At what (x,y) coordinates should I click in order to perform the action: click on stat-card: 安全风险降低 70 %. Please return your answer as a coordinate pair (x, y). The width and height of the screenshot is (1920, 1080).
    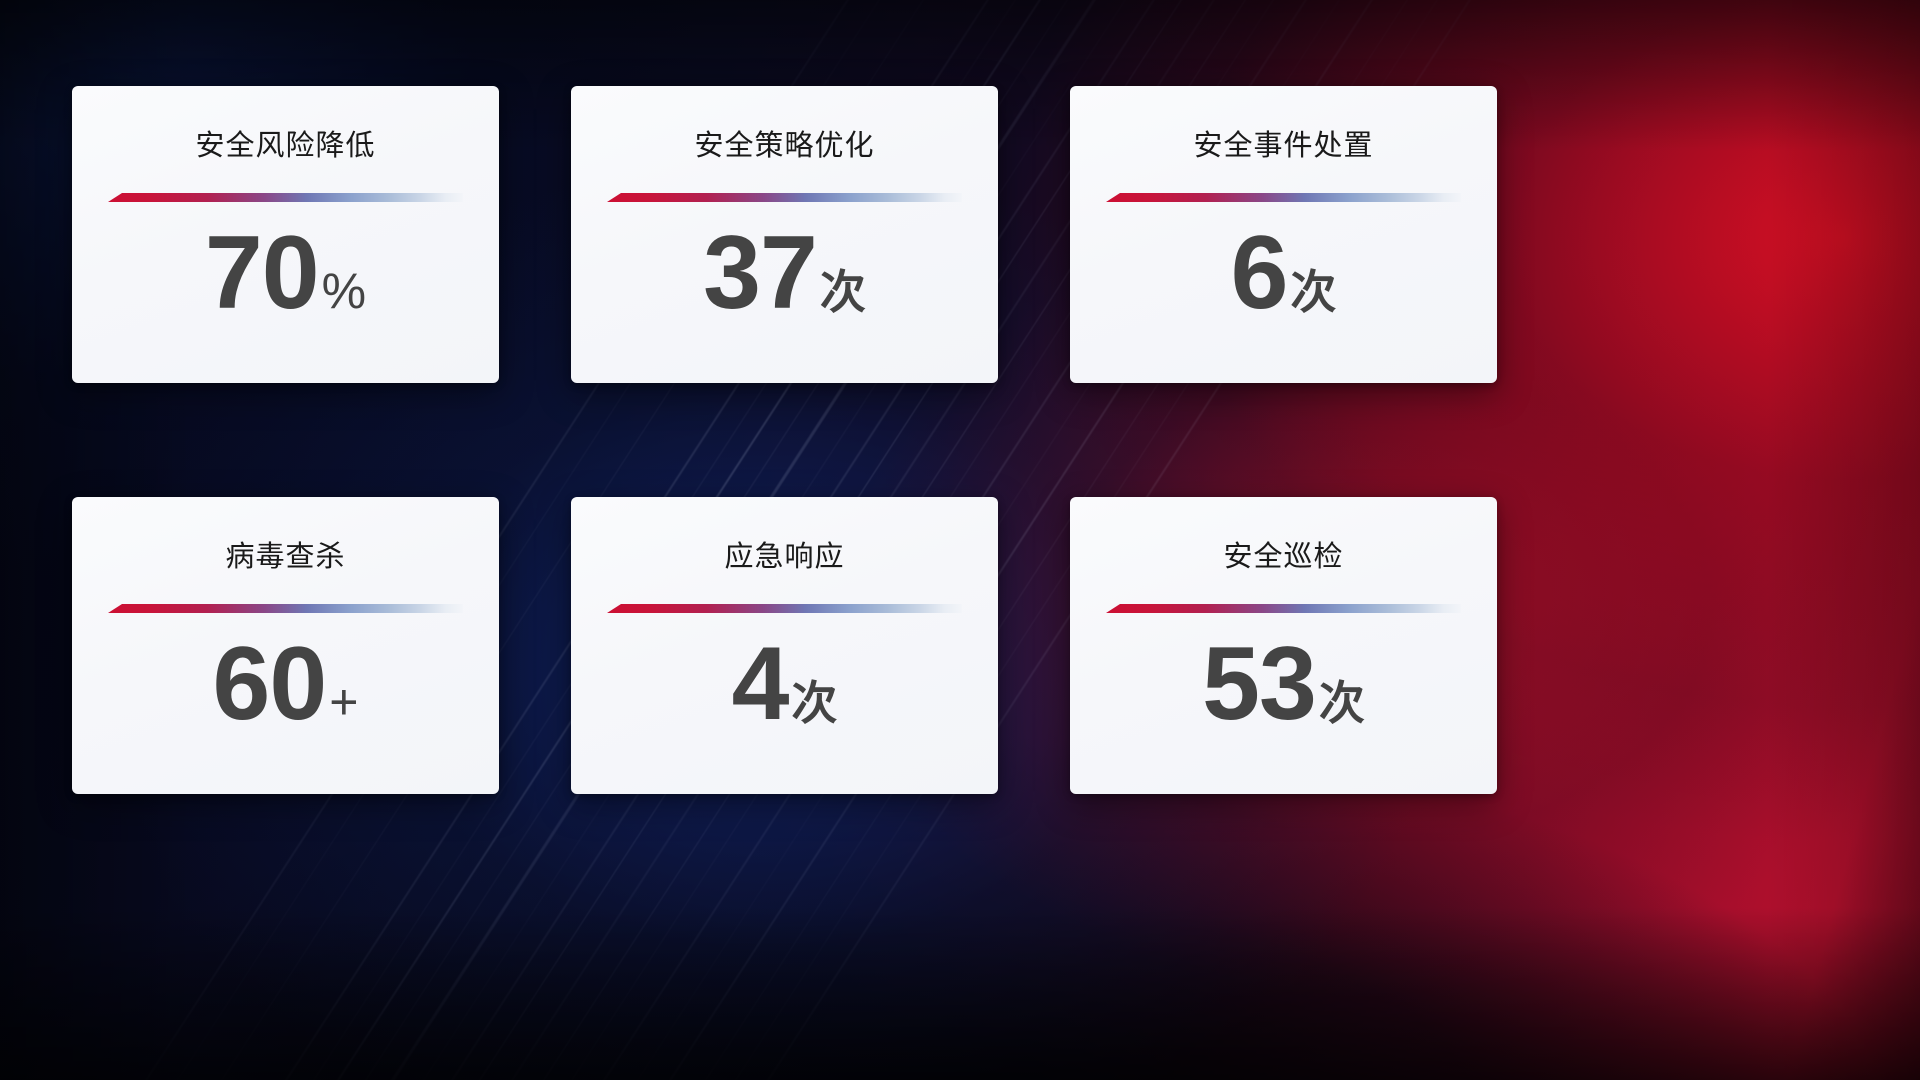
    Looking at the image, I should click on (285, 234).